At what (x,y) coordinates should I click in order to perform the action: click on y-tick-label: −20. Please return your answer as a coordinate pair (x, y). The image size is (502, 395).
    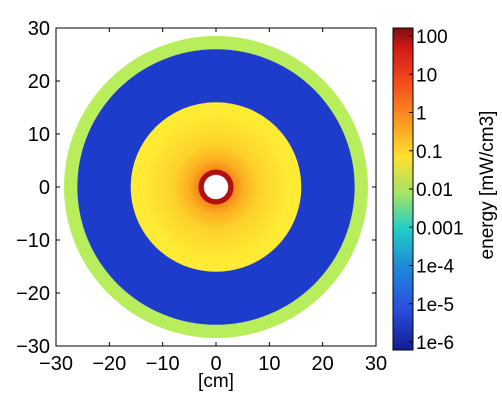
    Looking at the image, I should click on (33, 294).